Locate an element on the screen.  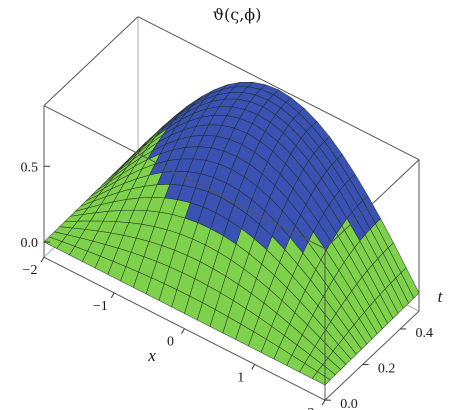
x-tick-label: −2 is located at coordinates (30, 270).